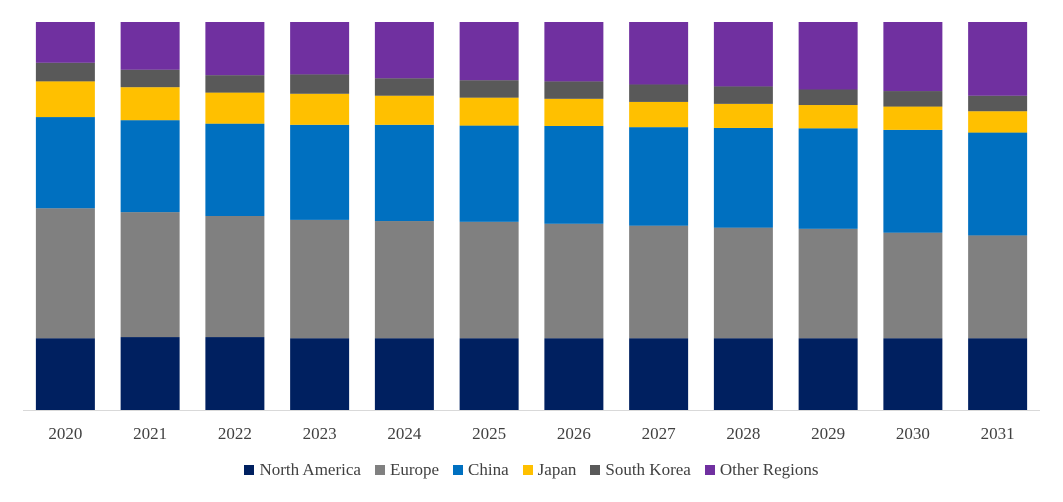 This screenshot has height=502, width=1063. I want to click on bar-2028-japan, so click(743, 115).